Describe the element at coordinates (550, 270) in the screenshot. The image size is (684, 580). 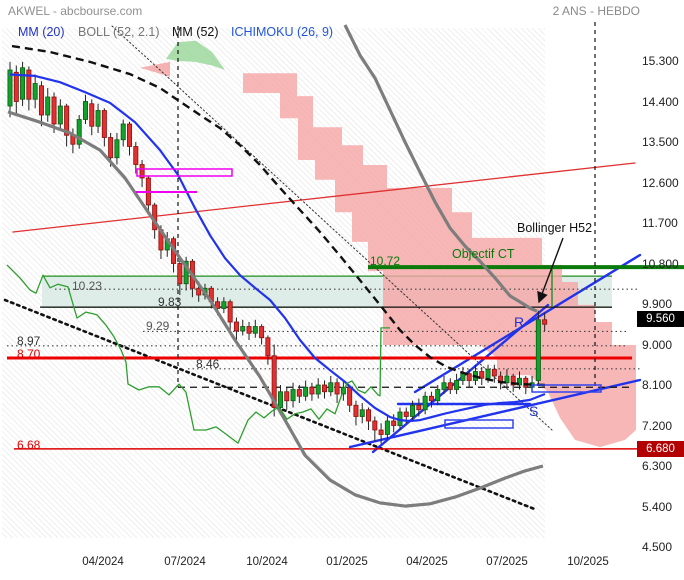
I see `bollinger-h52-arrow` at that location.